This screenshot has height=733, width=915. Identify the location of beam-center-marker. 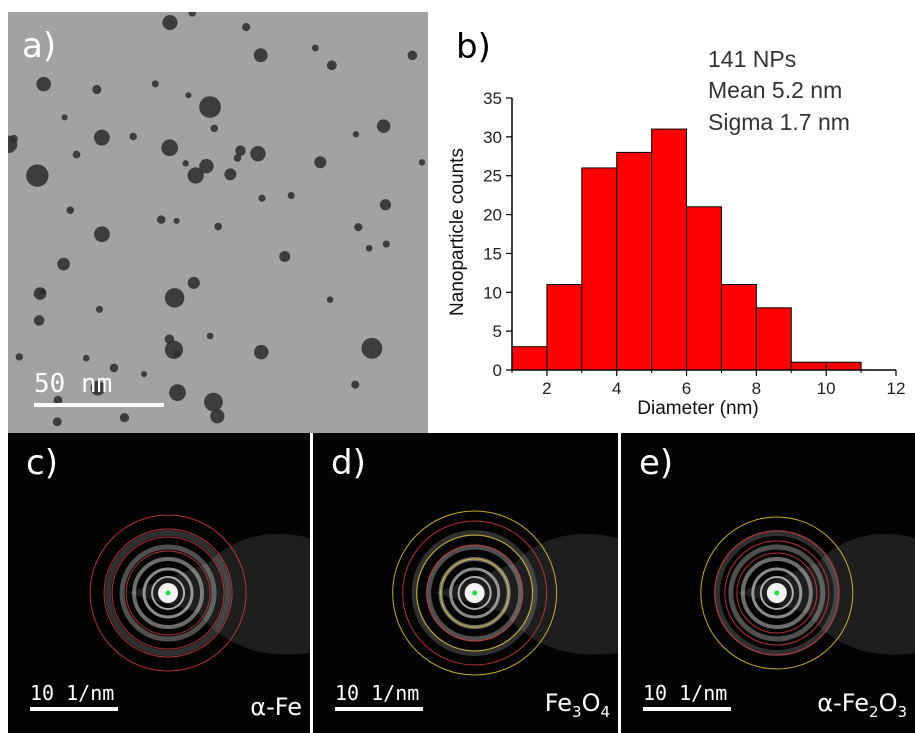
(168, 593).